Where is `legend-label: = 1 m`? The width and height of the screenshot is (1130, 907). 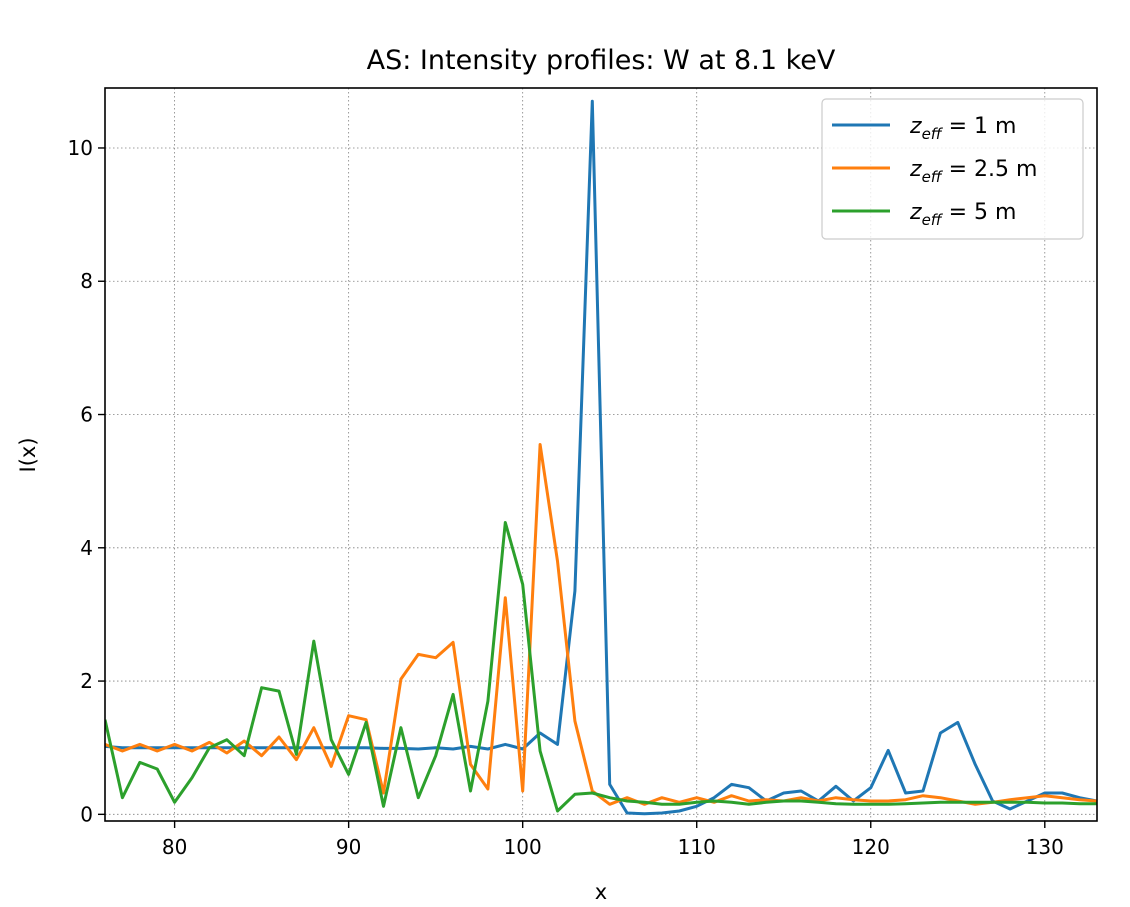
legend-label: = 1 m is located at coordinates (979, 126).